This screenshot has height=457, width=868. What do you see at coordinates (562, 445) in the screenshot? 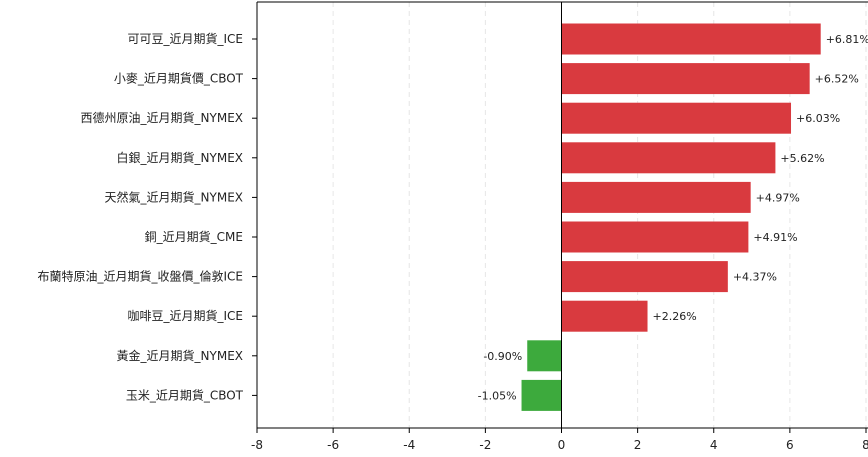
I see `x-tick-label: 0` at bounding box center [562, 445].